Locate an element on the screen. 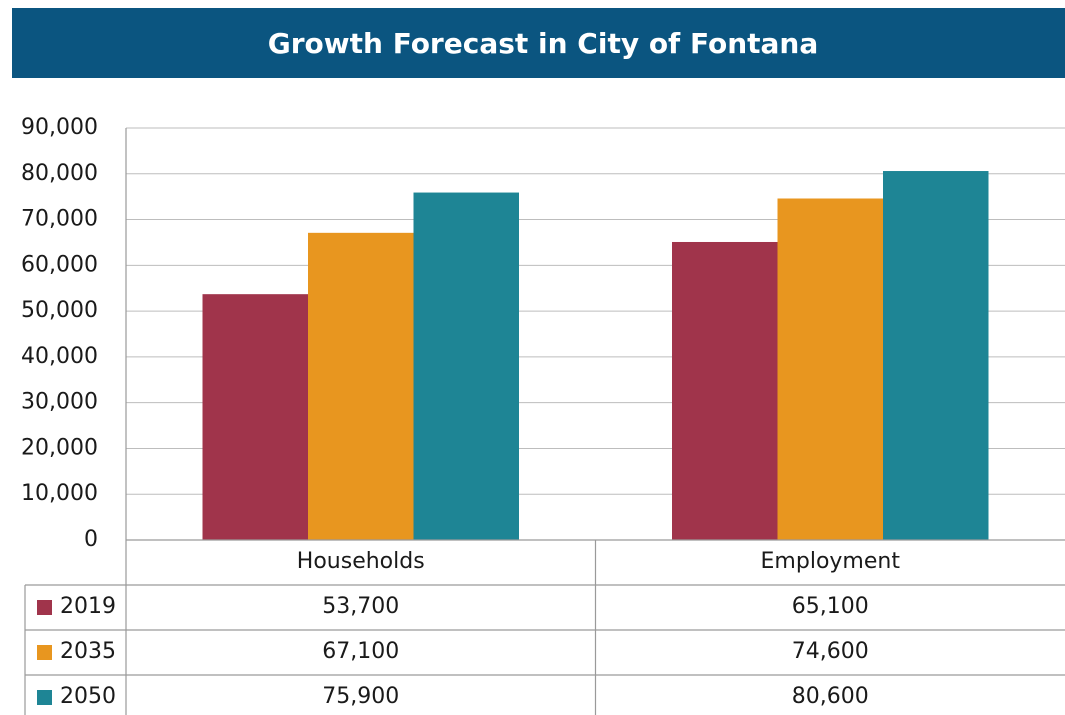 The image size is (1065, 715). legend-label: 2019 is located at coordinates (88, 606).